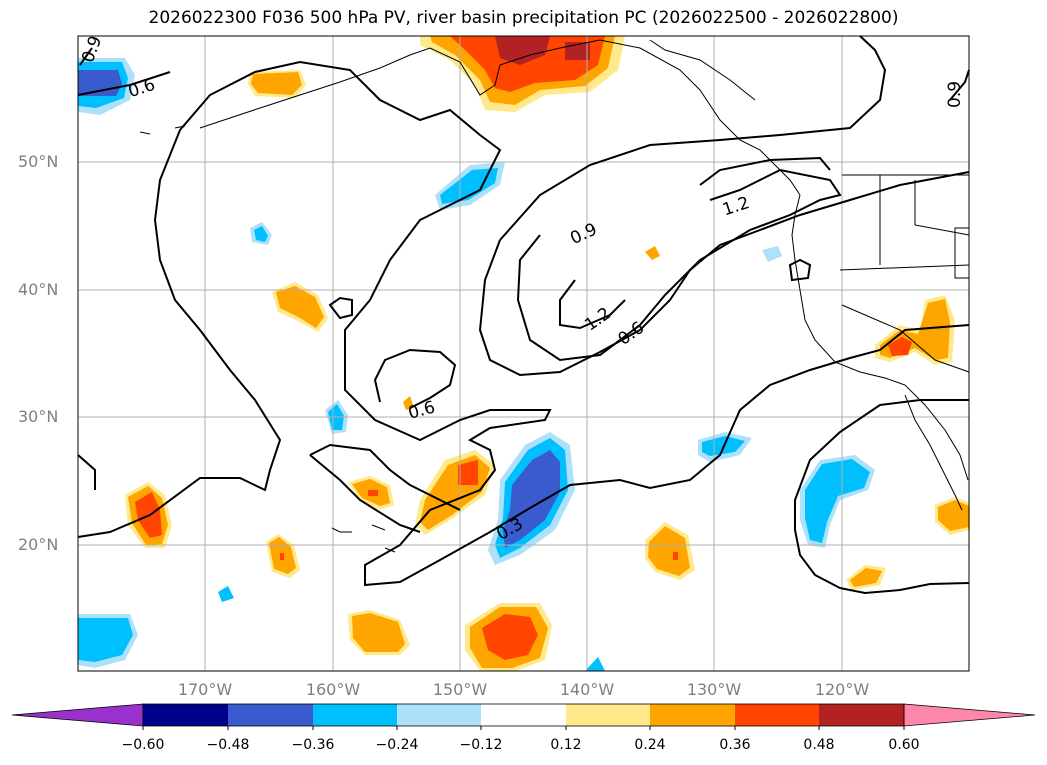 The height and width of the screenshot is (765, 1047). I want to click on colorbar-extend-min, so click(77, 715).